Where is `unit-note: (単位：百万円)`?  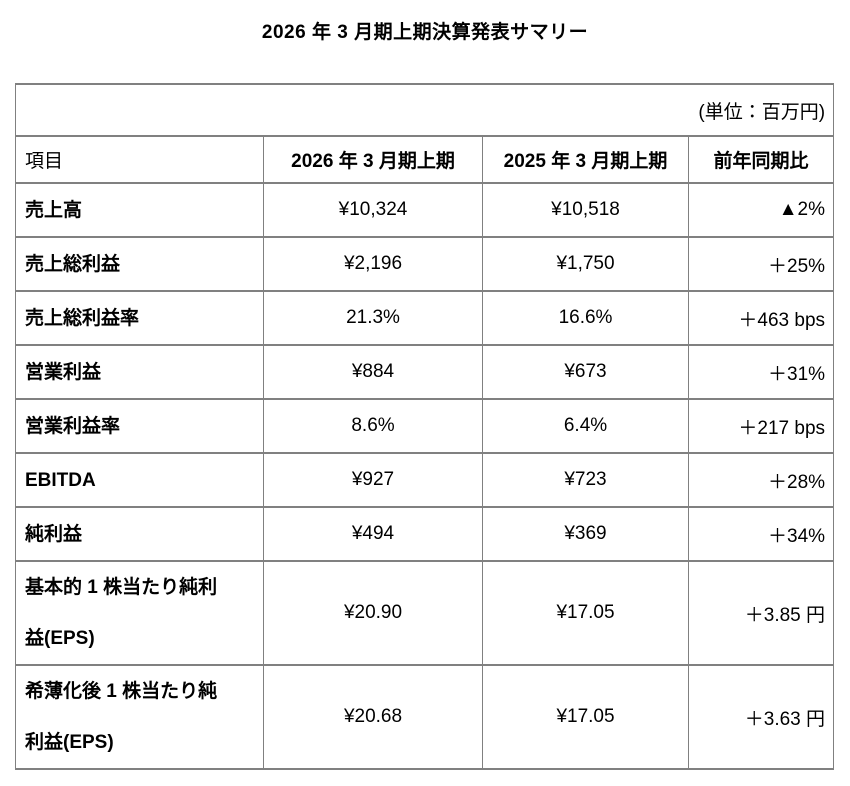 unit-note: (単位：百万円) is located at coordinates (424, 110).